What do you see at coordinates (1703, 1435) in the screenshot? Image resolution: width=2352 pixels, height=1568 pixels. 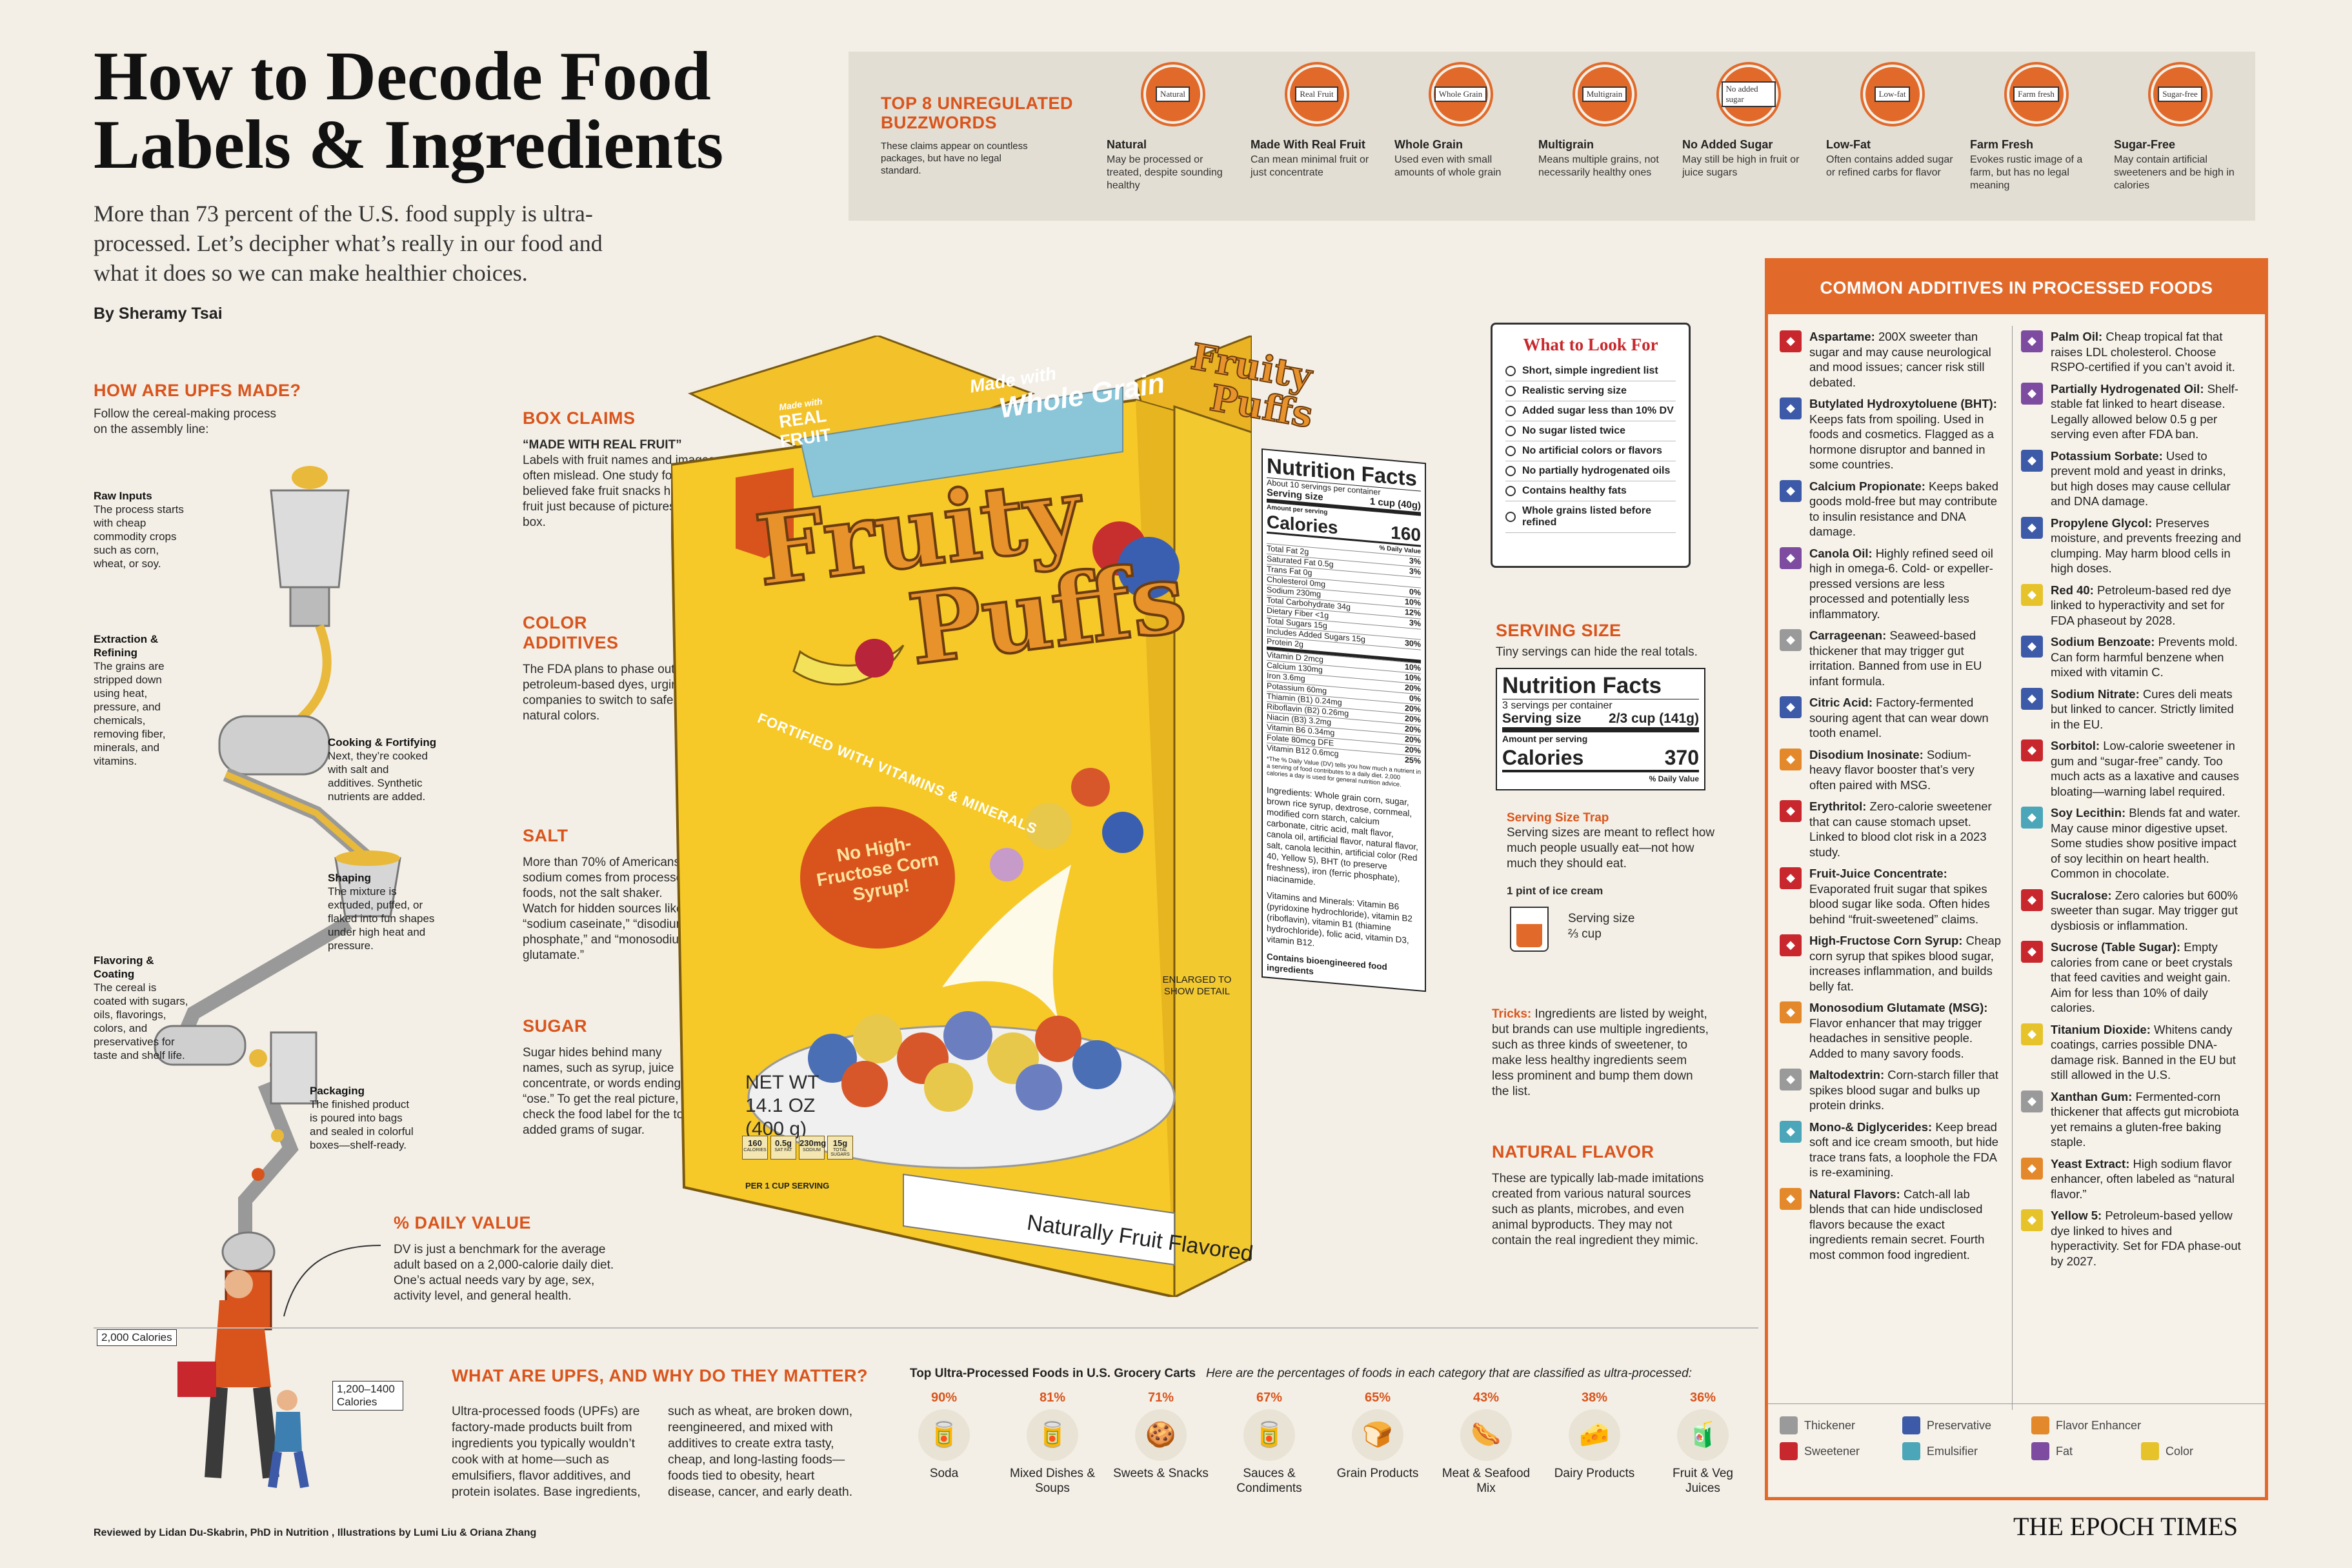 I see `food-category-icon: 🧃` at bounding box center [1703, 1435].